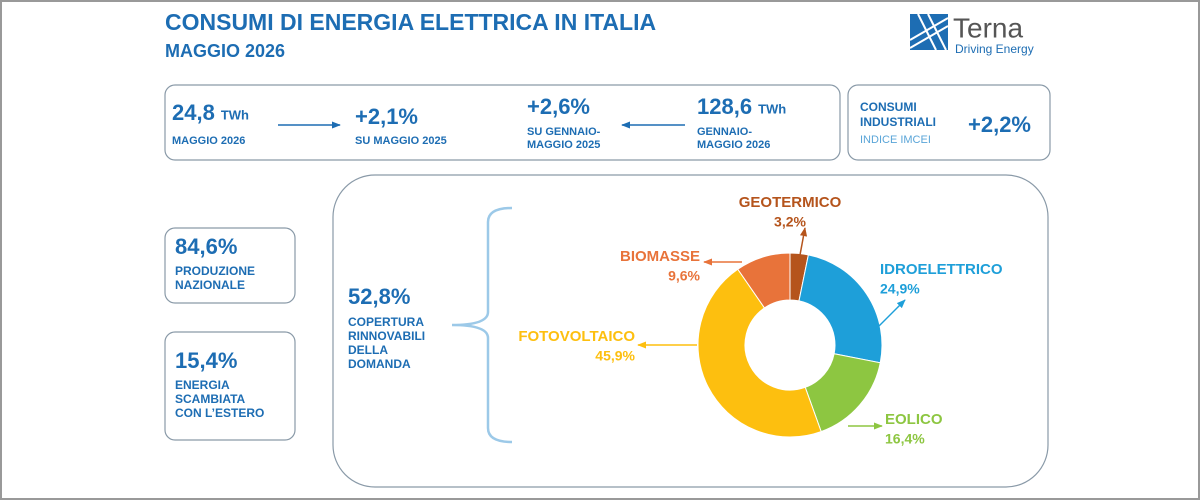  Describe the element at coordinates (895, 140) in the screenshot. I see `industrial-note: INDICE IMCEI` at that location.